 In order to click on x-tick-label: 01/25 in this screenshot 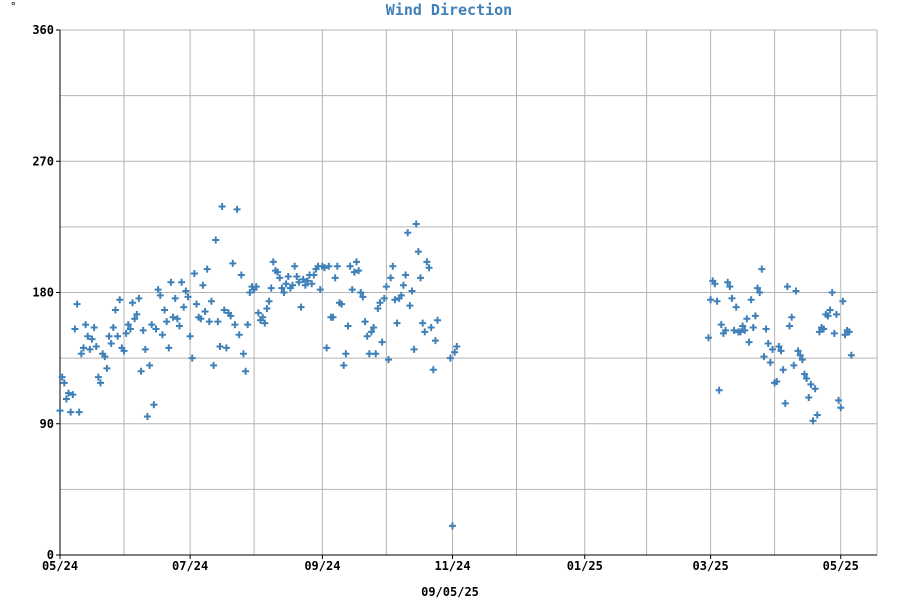, I will do `click(585, 566)`.